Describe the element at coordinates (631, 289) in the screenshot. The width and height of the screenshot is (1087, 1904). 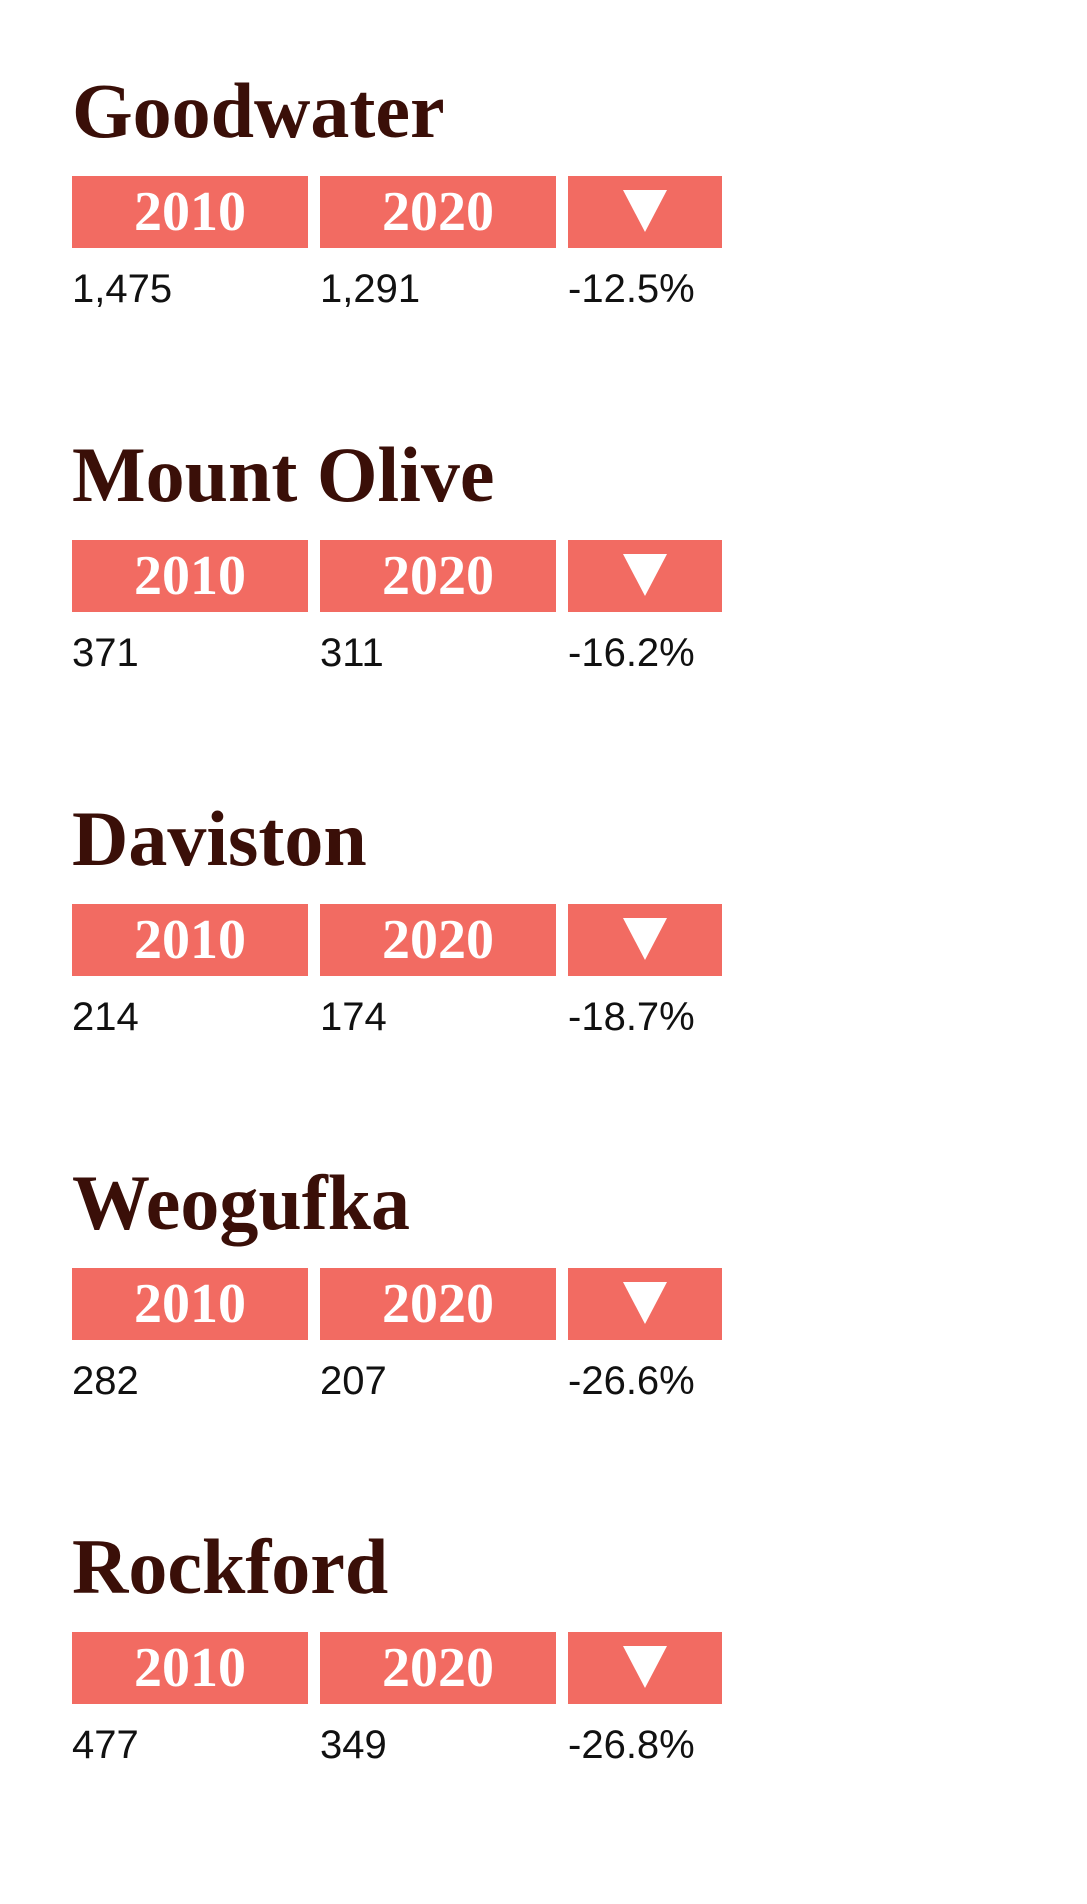
I see `value-change: -12.5%` at that location.